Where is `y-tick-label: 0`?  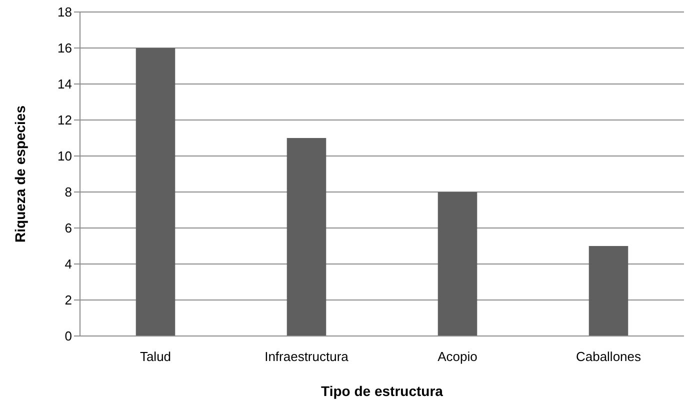 y-tick-label: 0 is located at coordinates (68, 336).